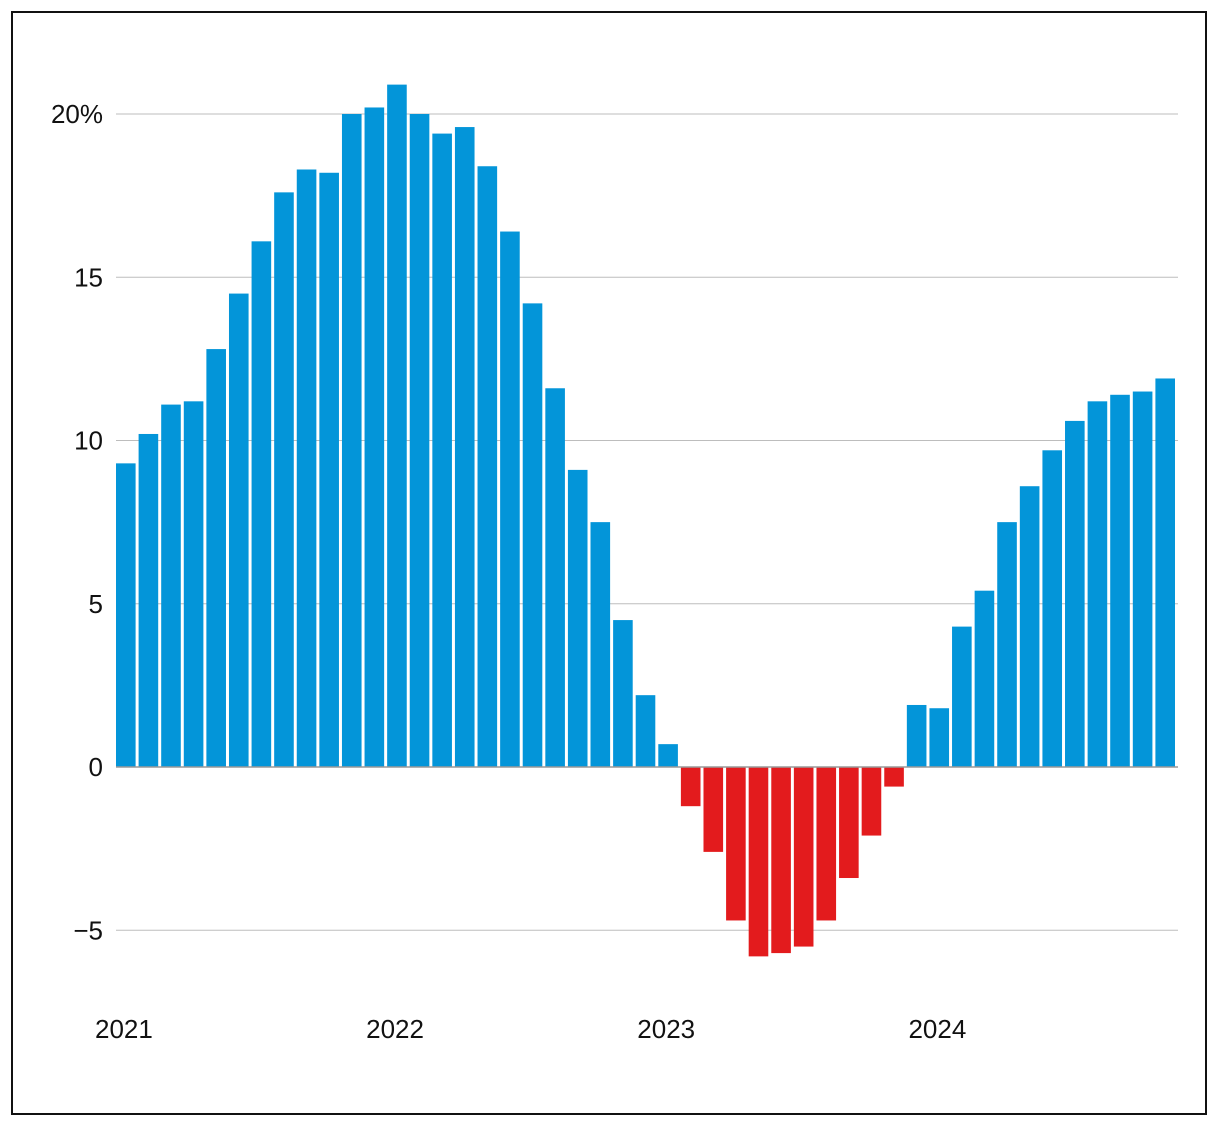 Image resolution: width=1220 pixels, height=1130 pixels. Describe the element at coordinates (88, 277) in the screenshot. I see `y-tick-label: 15` at that location.